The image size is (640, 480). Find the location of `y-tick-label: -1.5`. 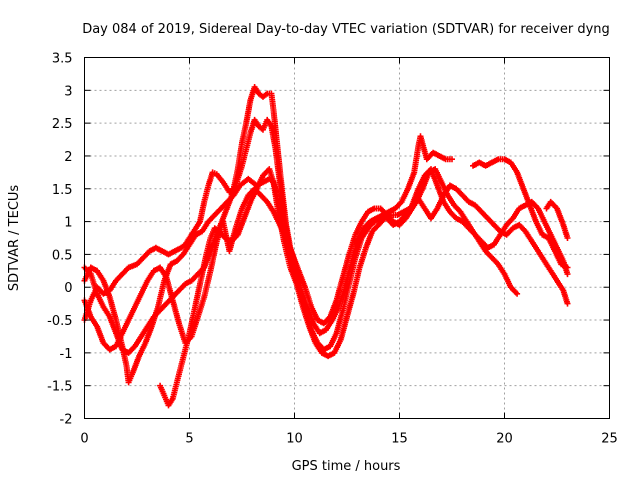

y-tick-label: -1.5 is located at coordinates (59, 387).